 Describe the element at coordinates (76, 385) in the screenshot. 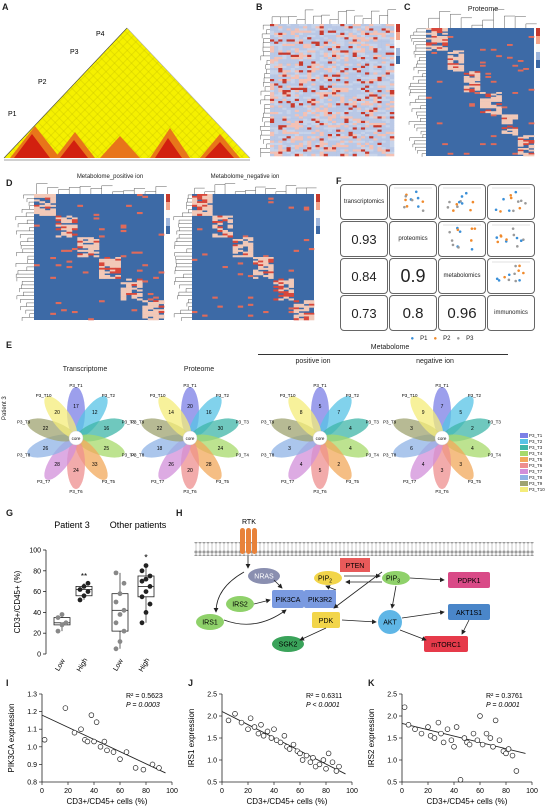

I see `petal-label: P3_T1` at that location.